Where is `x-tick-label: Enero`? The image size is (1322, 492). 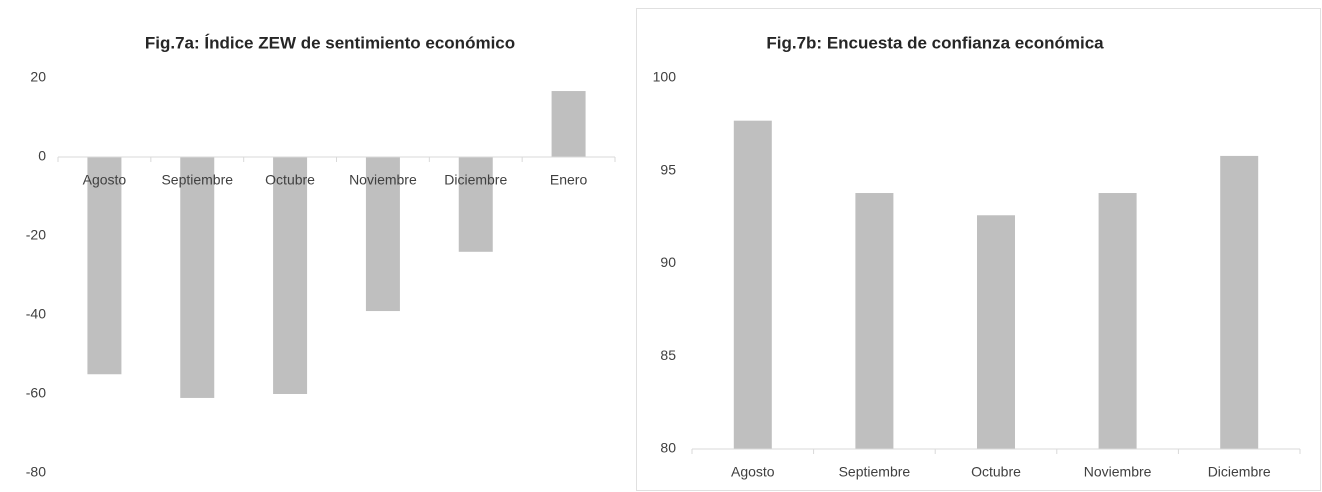
x-tick-label: Enero is located at coordinates (569, 180).